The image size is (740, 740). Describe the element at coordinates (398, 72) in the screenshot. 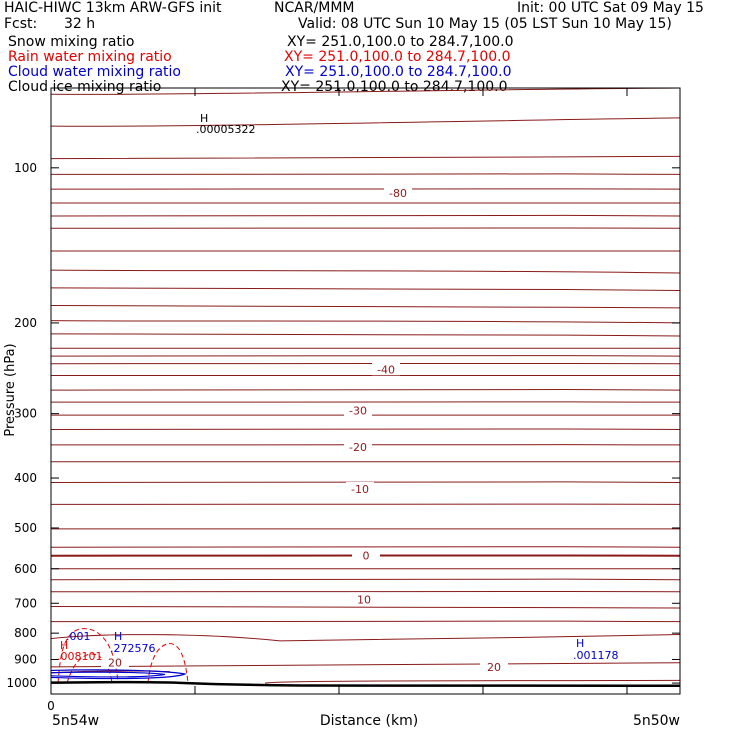

I see `field-xy-cloud-water: XY= 251.0,100.0 to 284.7,100.0` at that location.